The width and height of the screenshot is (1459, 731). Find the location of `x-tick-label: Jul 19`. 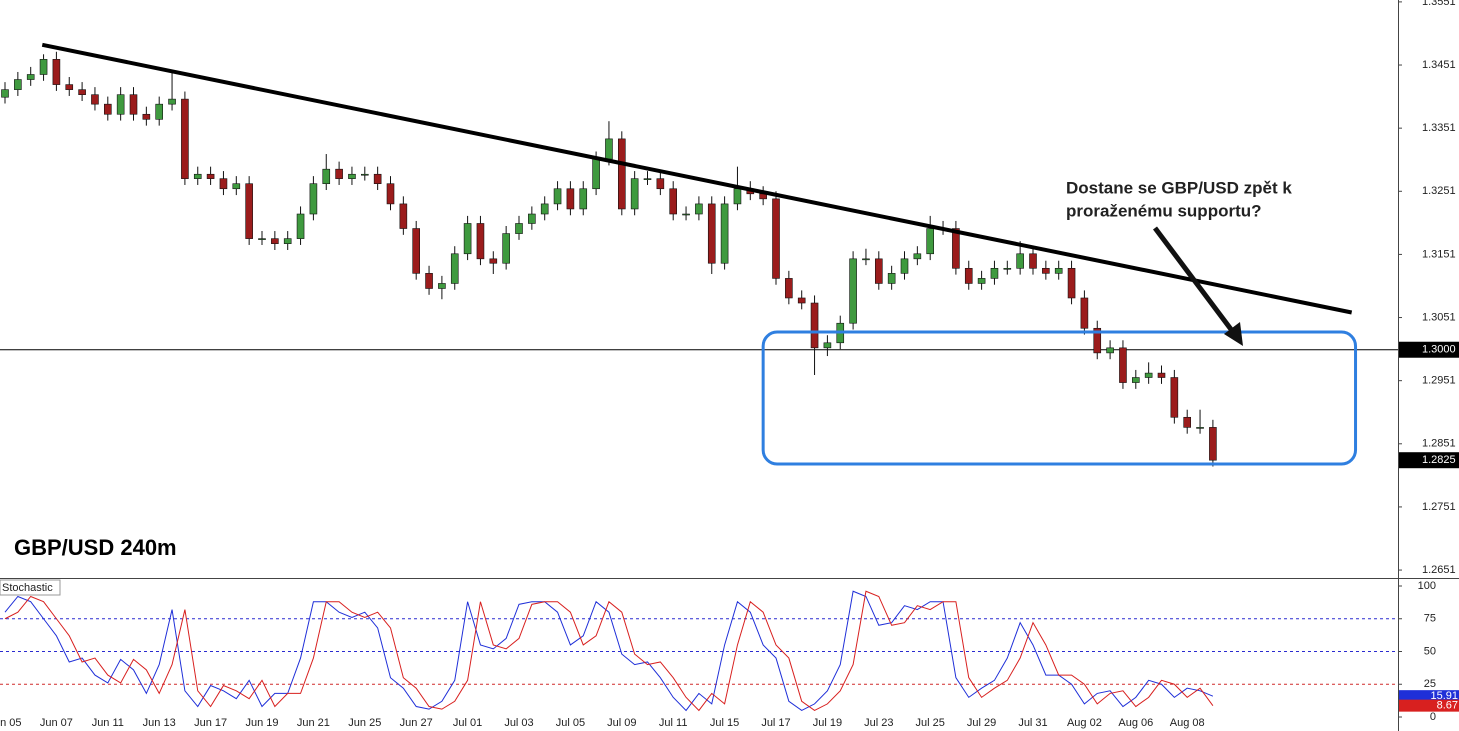

x-tick-label: Jul 19 is located at coordinates (827, 723).